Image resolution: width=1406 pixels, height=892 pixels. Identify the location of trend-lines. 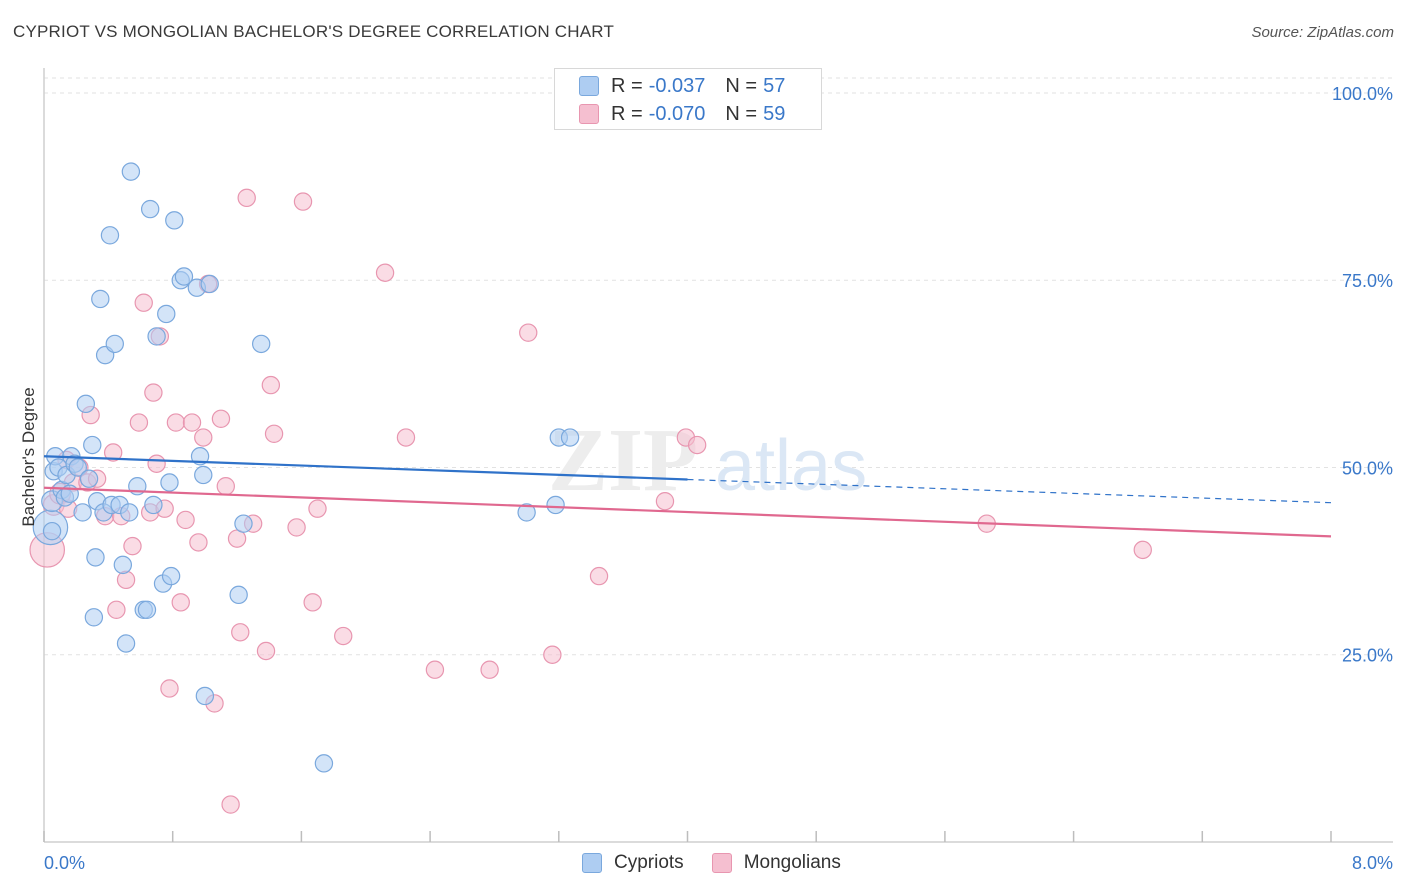
(687, 496).